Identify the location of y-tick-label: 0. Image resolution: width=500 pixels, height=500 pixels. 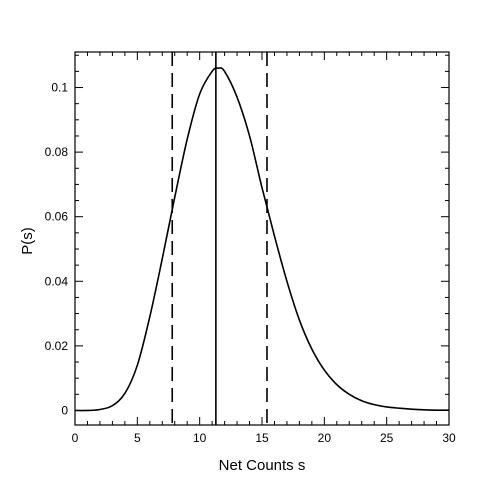
(64, 410).